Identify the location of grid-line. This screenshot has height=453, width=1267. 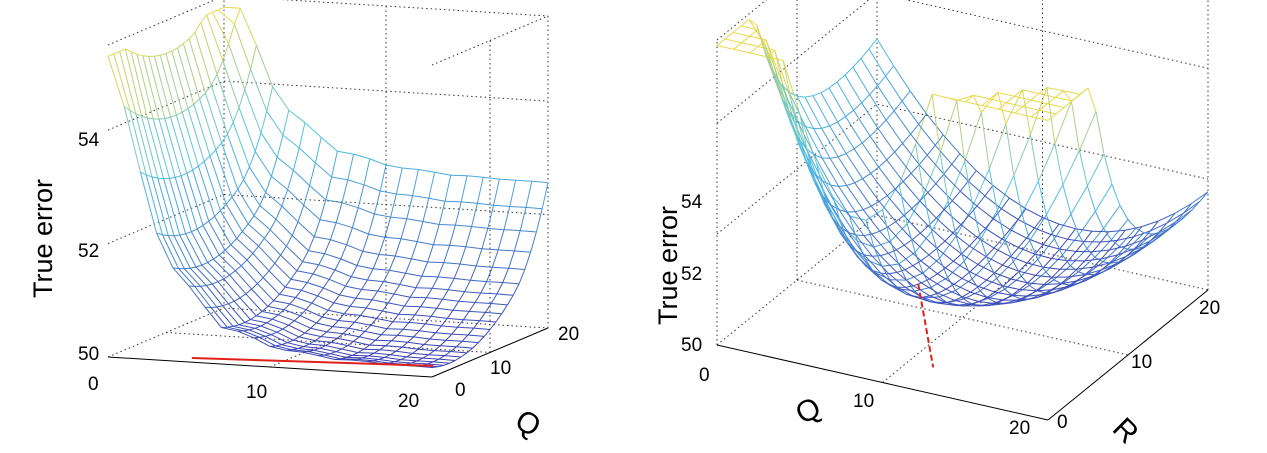
(962, 169).